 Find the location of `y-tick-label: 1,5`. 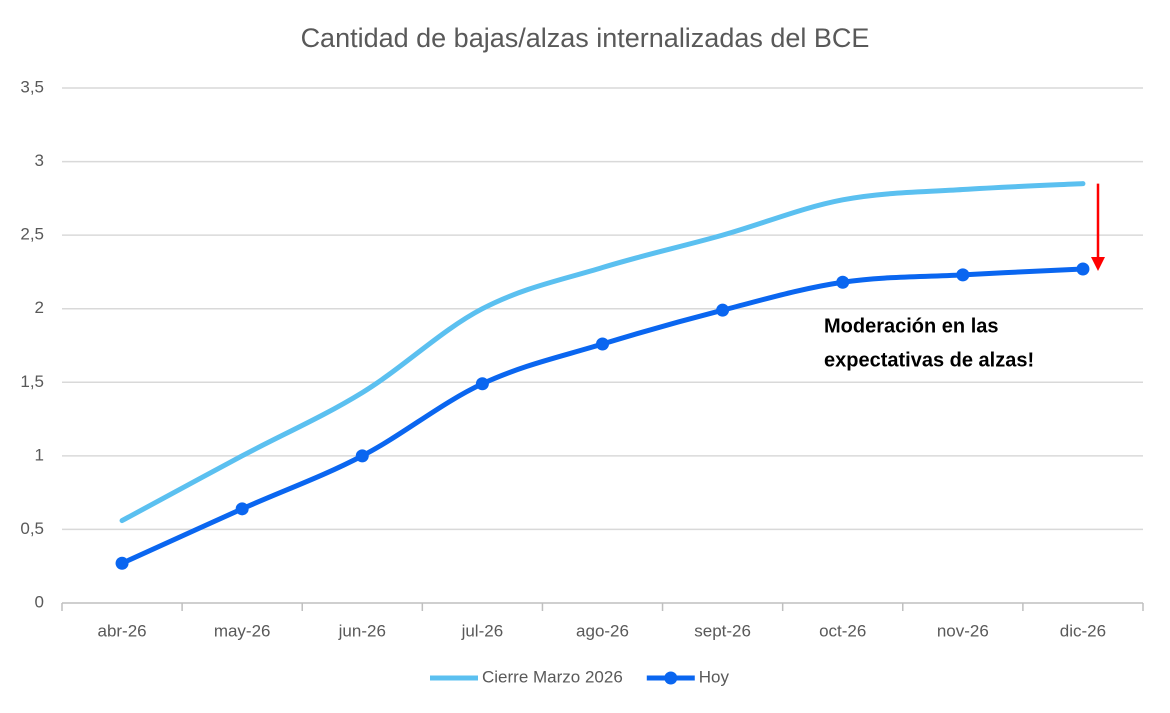

y-tick-label: 1,5 is located at coordinates (32, 381).